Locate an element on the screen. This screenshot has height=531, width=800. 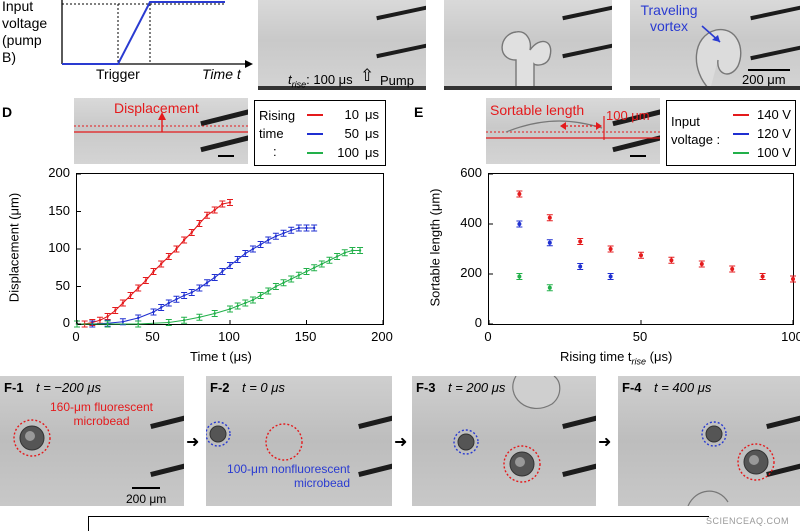
panel-e-ytick-2: 400 is located at coordinates (471, 222).